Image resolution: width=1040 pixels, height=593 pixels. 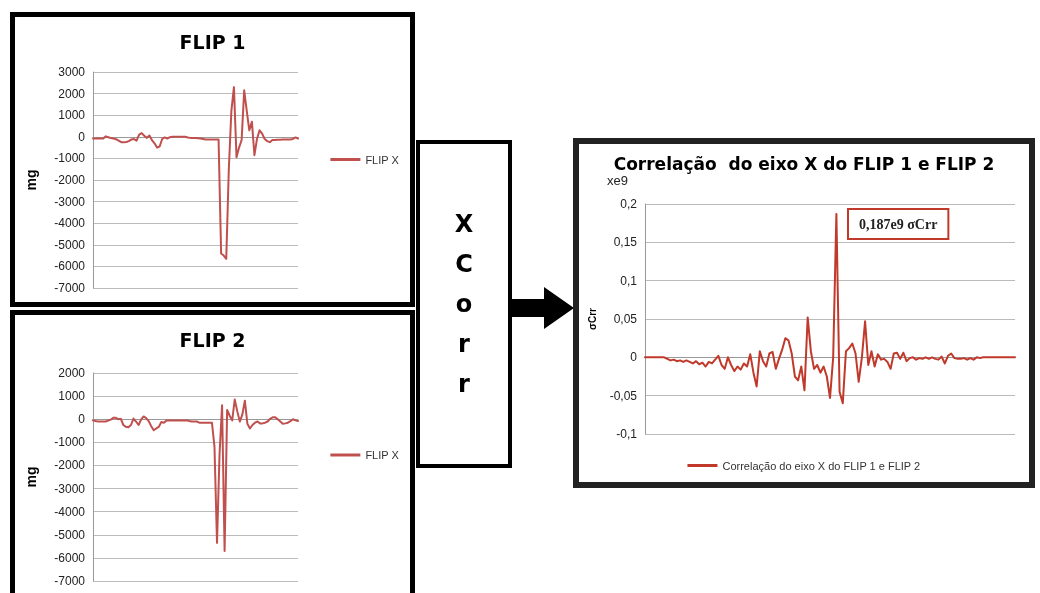 I want to click on y-tick-label: 0,2, so click(x=629, y=204).